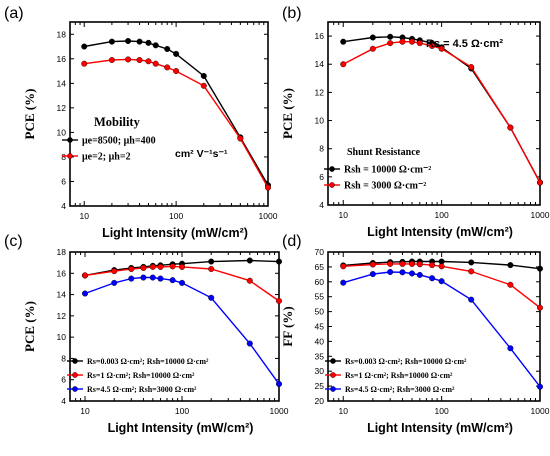 This screenshot has width=550, height=456. Describe the element at coordinates (292, 241) in the screenshot. I see `panel-label: (d)` at that location.